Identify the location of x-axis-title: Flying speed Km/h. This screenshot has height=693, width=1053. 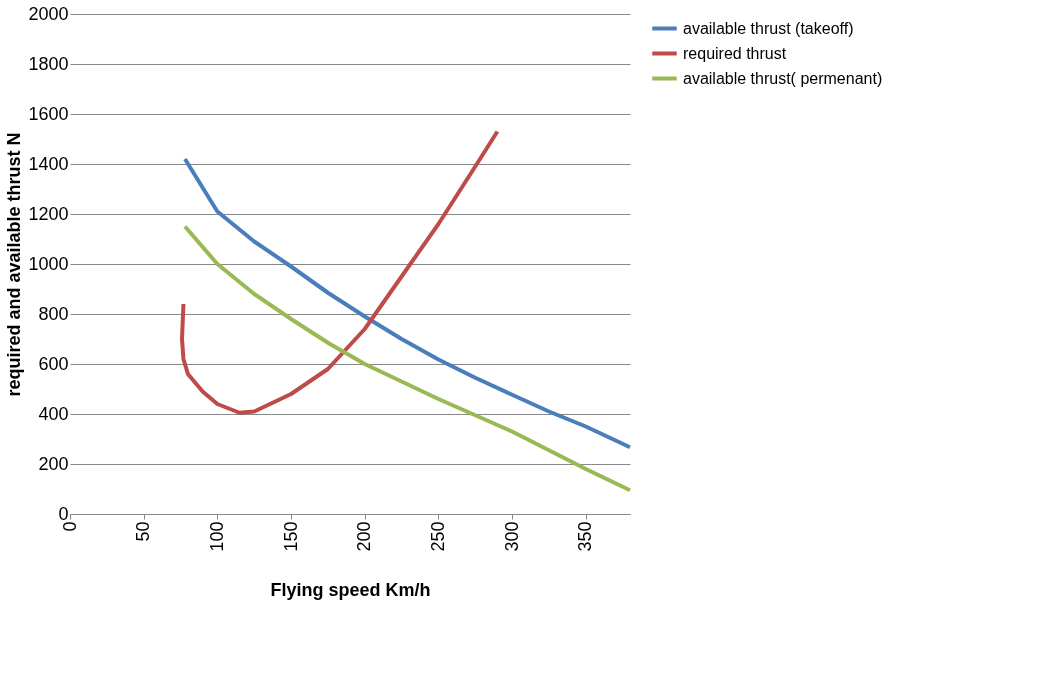
(350, 589).